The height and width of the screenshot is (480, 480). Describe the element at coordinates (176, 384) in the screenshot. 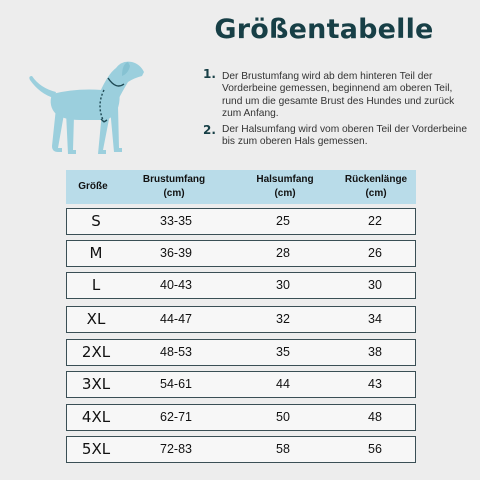

I see `cell-chest: 54-61` at that location.